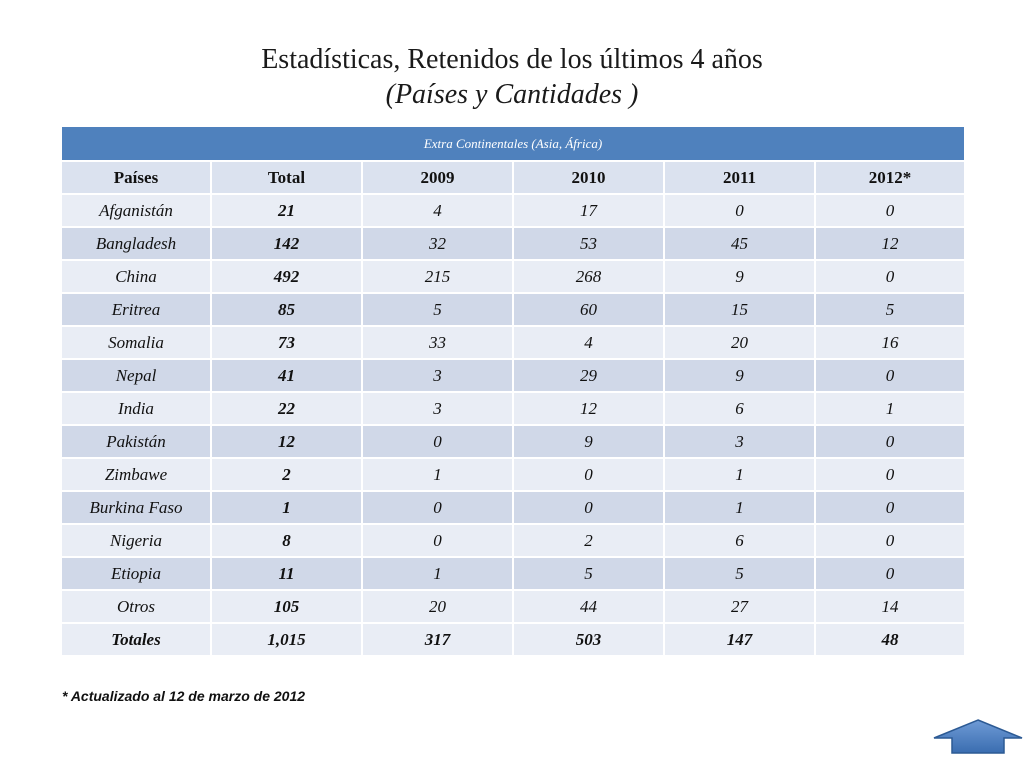 Image resolution: width=1024 pixels, height=768 pixels. Describe the element at coordinates (890, 639) in the screenshot. I see `totals-2012: 48` at that location.